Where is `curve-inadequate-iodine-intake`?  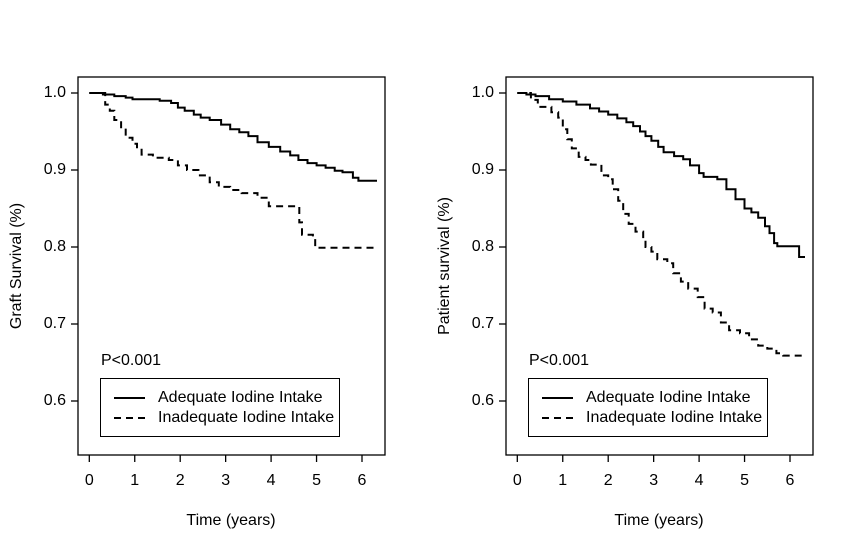 curve-inadequate-iodine-intake is located at coordinates (232, 170).